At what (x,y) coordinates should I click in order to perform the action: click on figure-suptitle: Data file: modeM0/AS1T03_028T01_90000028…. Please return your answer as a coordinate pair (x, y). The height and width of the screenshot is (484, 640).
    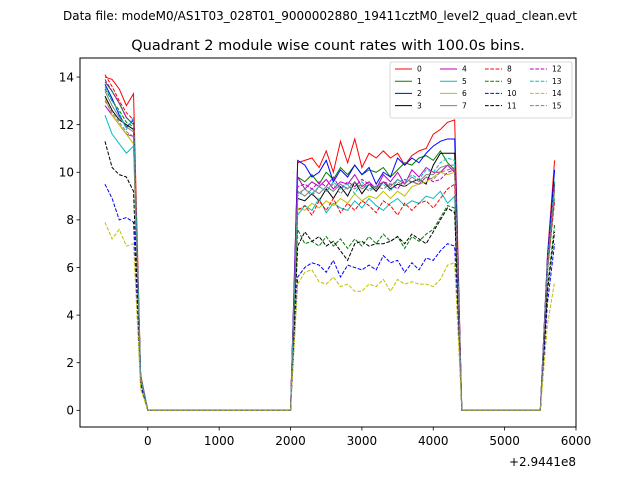
    Looking at the image, I should click on (320, 16).